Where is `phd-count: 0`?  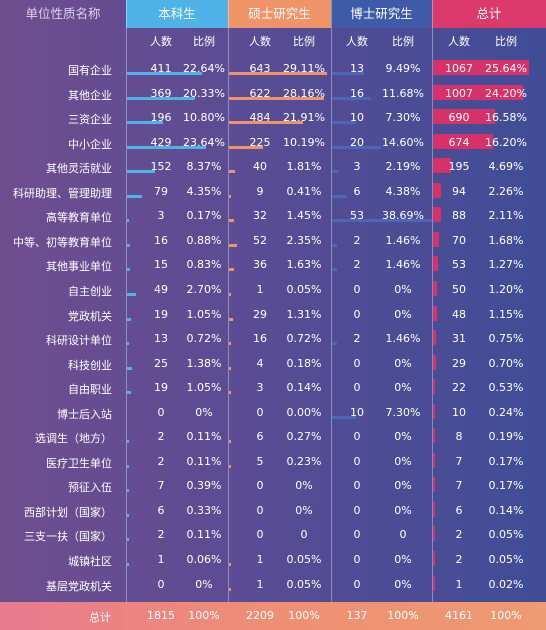 phd-count: 0 is located at coordinates (357, 584).